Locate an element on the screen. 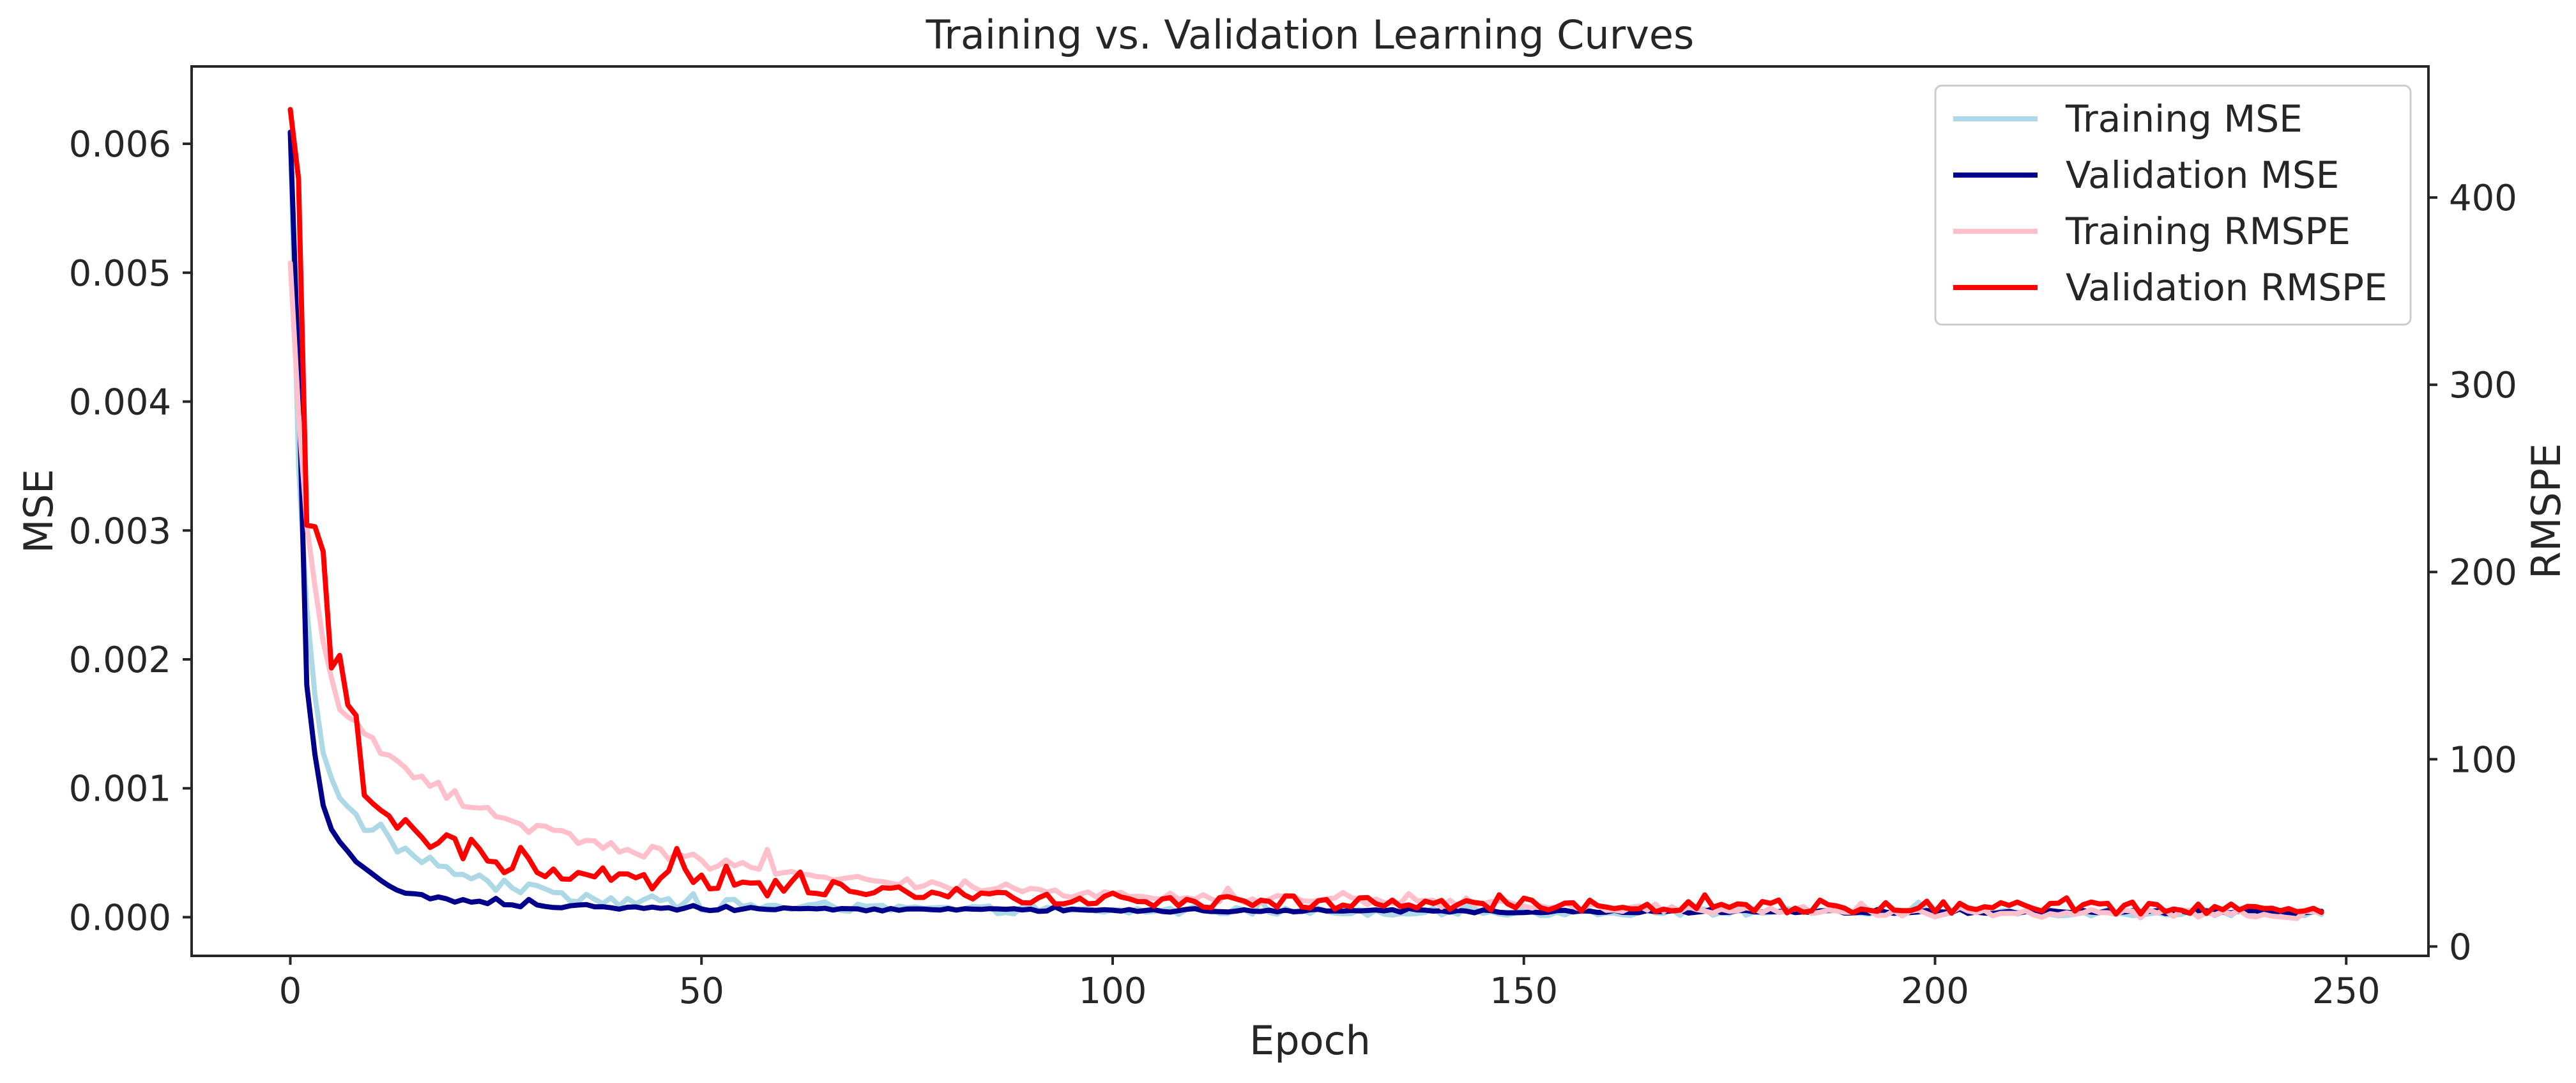 The image size is (2576, 1083). y-right-tick-label: 400 is located at coordinates (2483, 198).